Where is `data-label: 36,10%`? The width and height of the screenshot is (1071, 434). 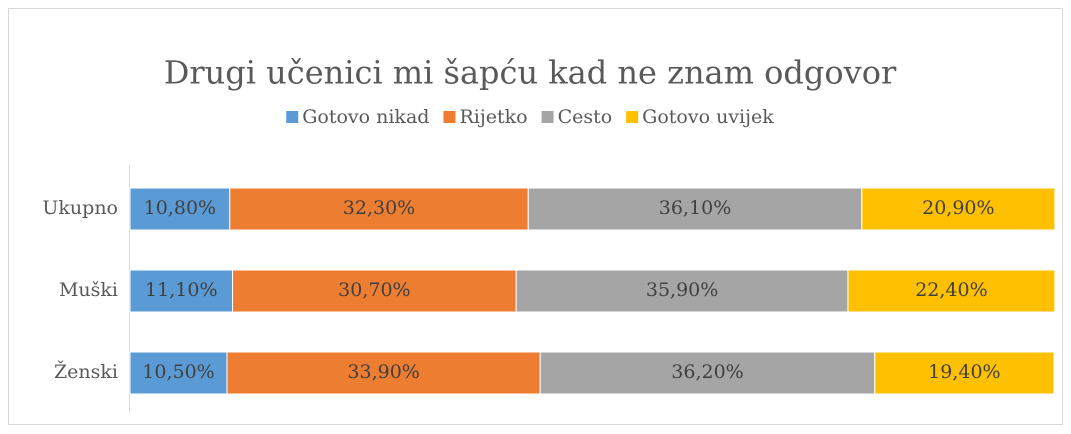
data-label: 36,10% is located at coordinates (695, 208).